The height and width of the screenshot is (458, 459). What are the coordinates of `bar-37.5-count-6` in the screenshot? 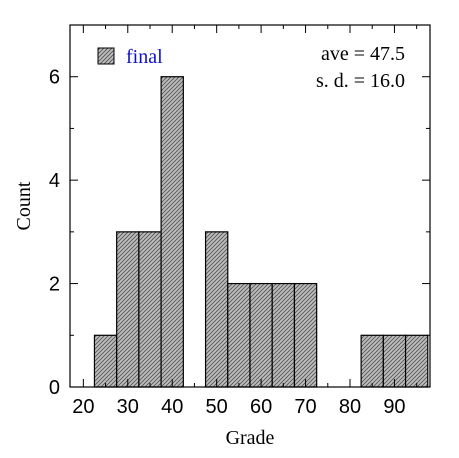 It's located at (172, 232).